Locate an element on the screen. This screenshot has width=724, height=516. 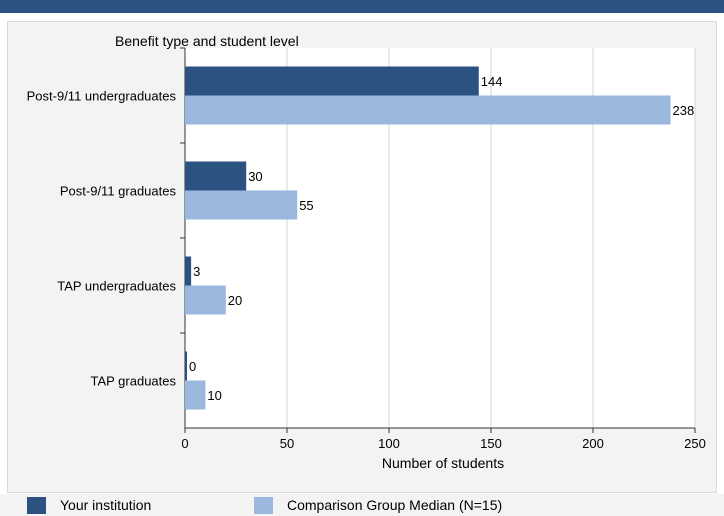
value-label-comparison-group-median-n-15-post-9-11-undergraduates: 238 is located at coordinates (684, 110).